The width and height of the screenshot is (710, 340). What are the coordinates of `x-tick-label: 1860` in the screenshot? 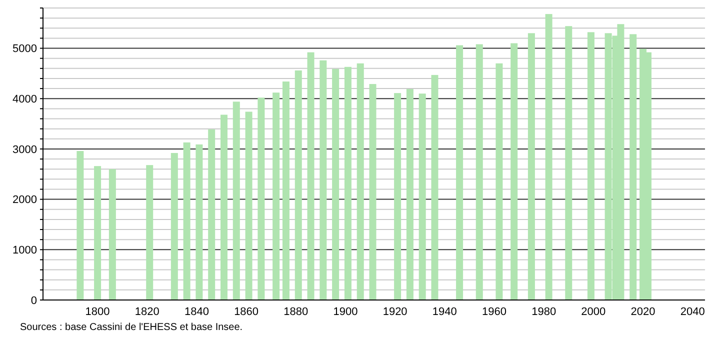 It's located at (246, 312).